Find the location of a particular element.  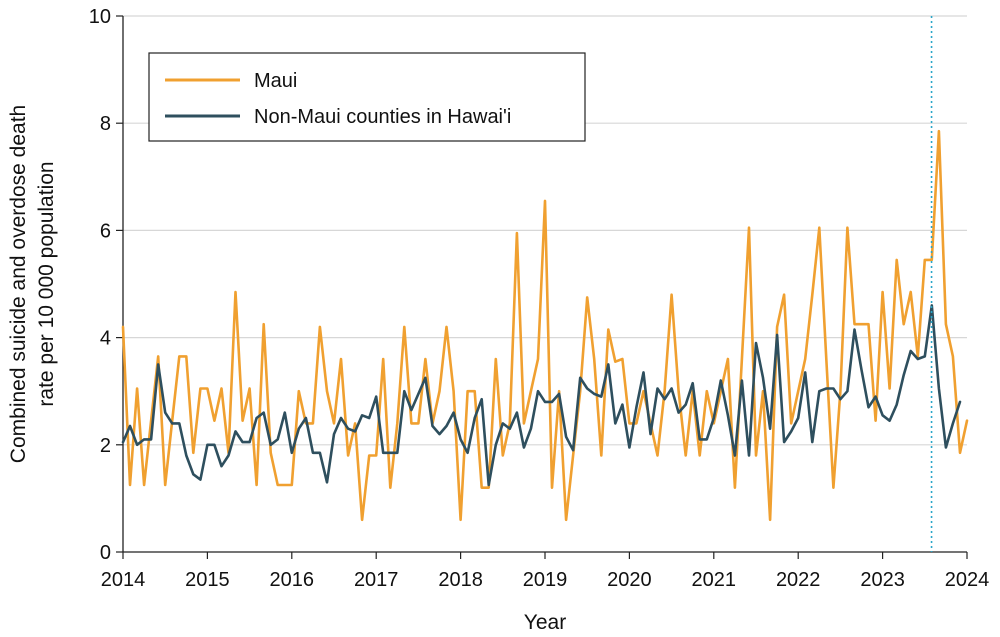

legend-box is located at coordinates (367, 97).